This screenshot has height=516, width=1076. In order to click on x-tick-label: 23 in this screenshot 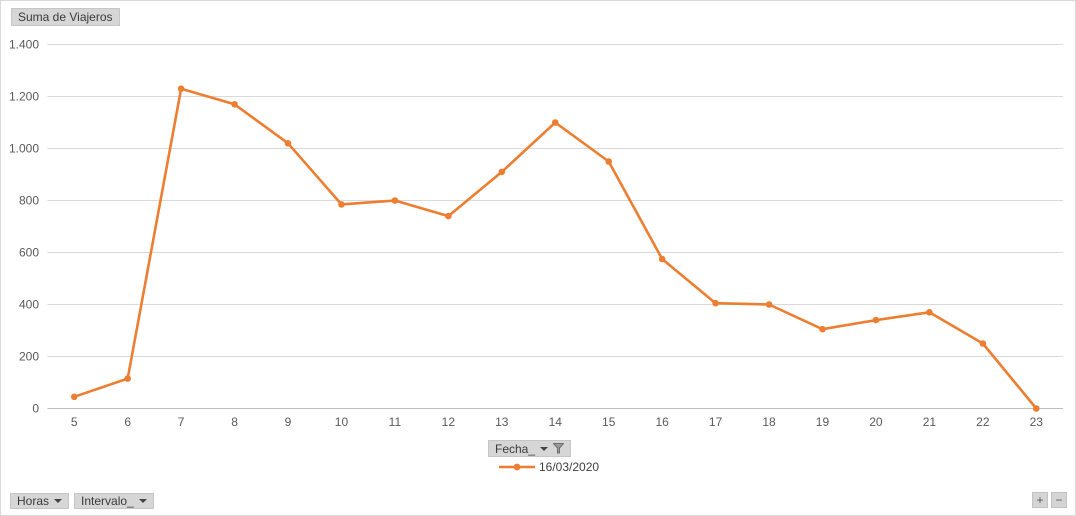, I will do `click(1037, 422)`.